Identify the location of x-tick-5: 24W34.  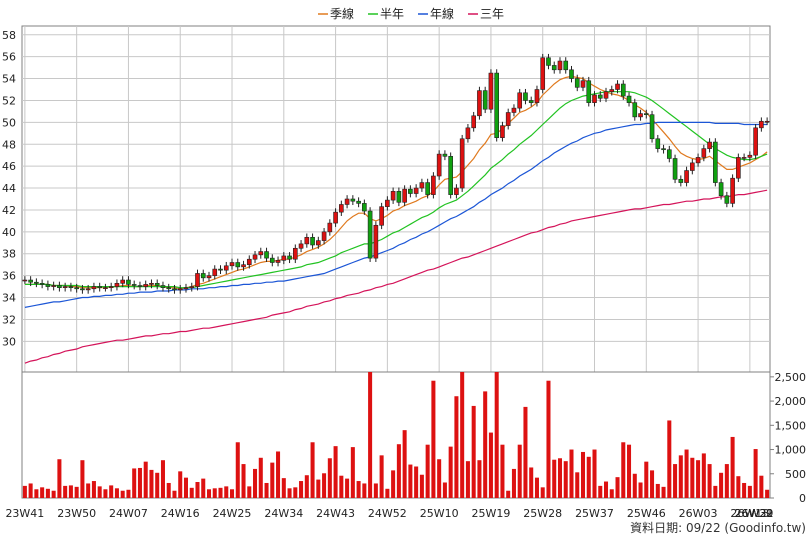
(283, 513).